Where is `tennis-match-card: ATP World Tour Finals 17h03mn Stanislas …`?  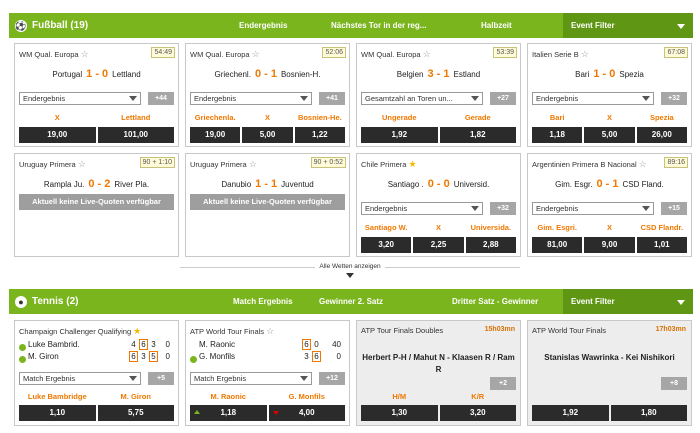
tennis-match-card: ATP World Tour Finals 17h03mn Stanislas … is located at coordinates (609, 373).